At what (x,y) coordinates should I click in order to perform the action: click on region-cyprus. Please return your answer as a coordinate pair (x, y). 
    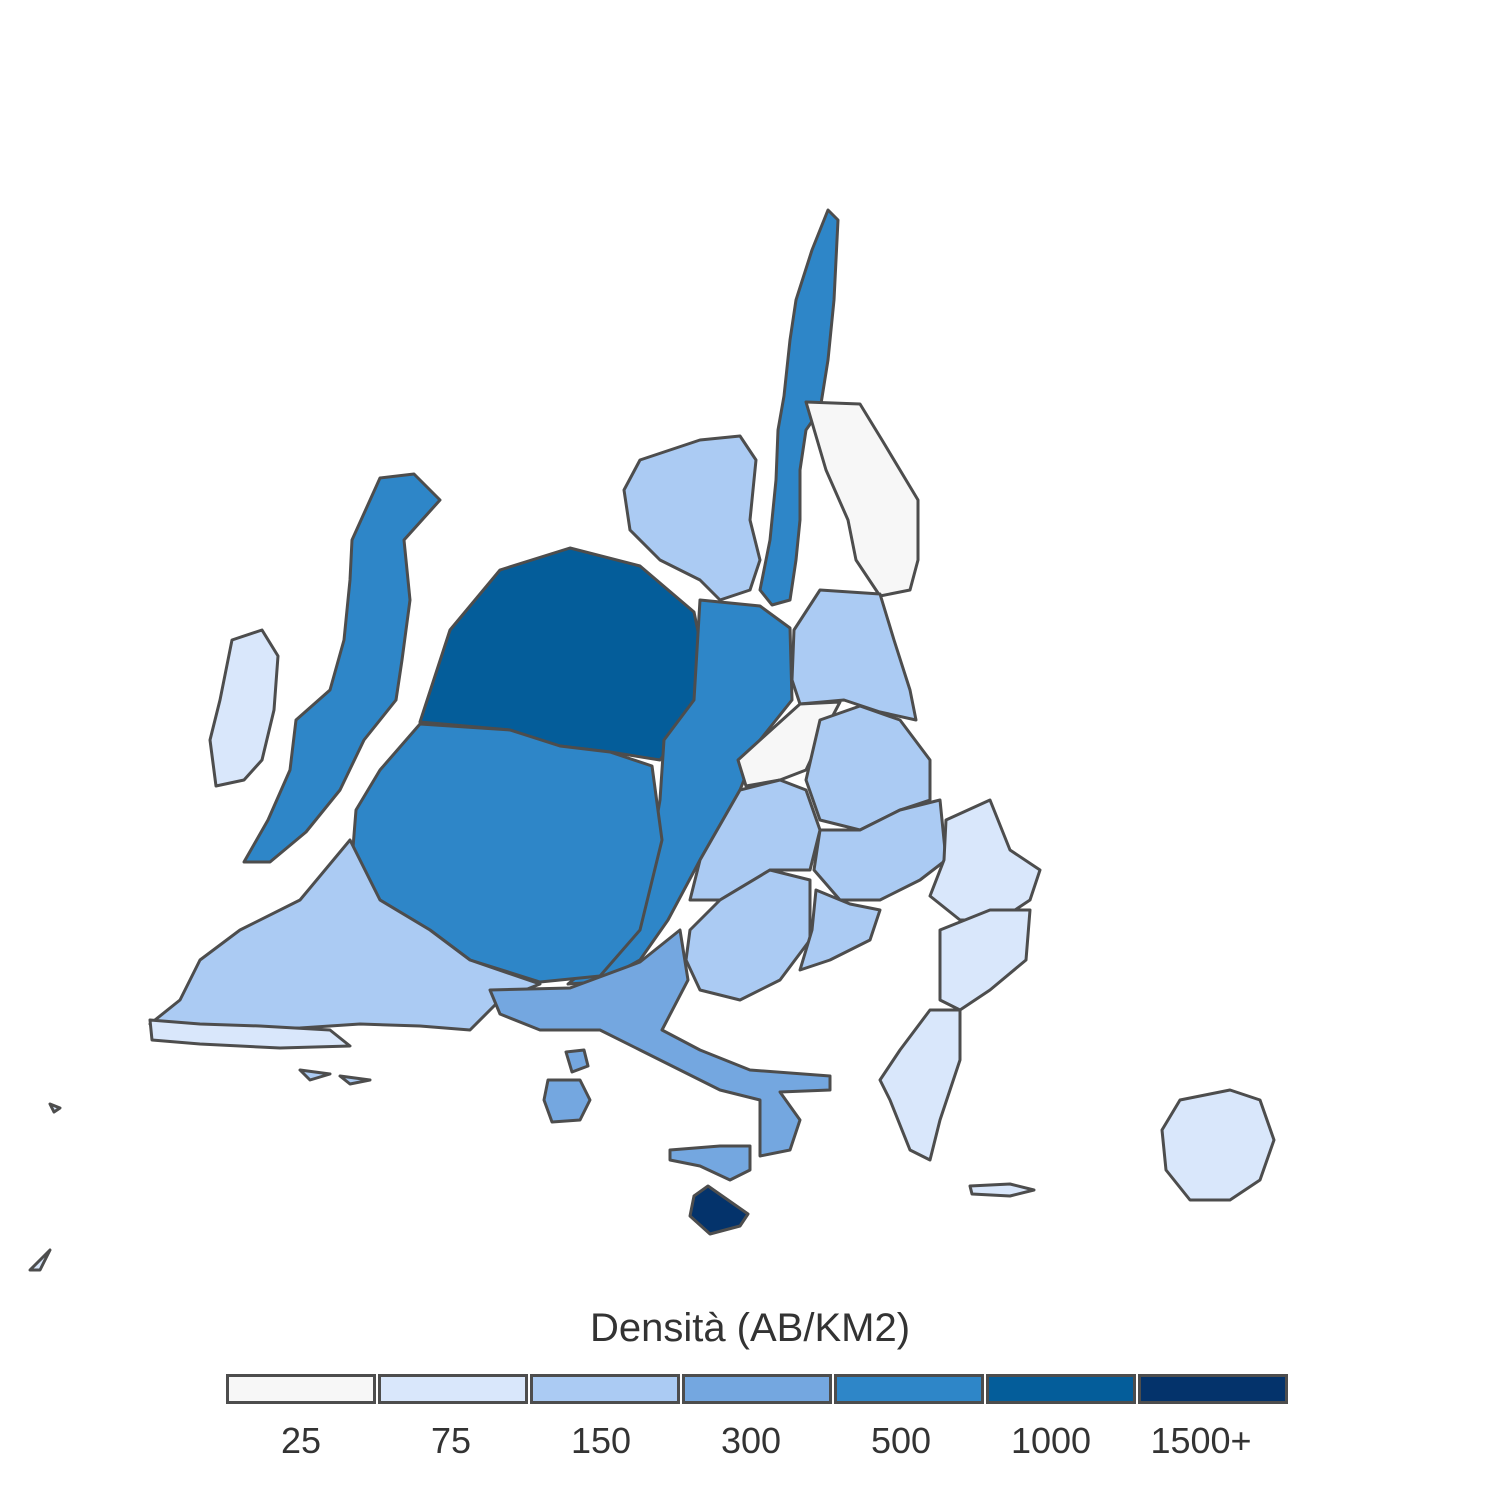
    Looking at the image, I should click on (1218, 1145).